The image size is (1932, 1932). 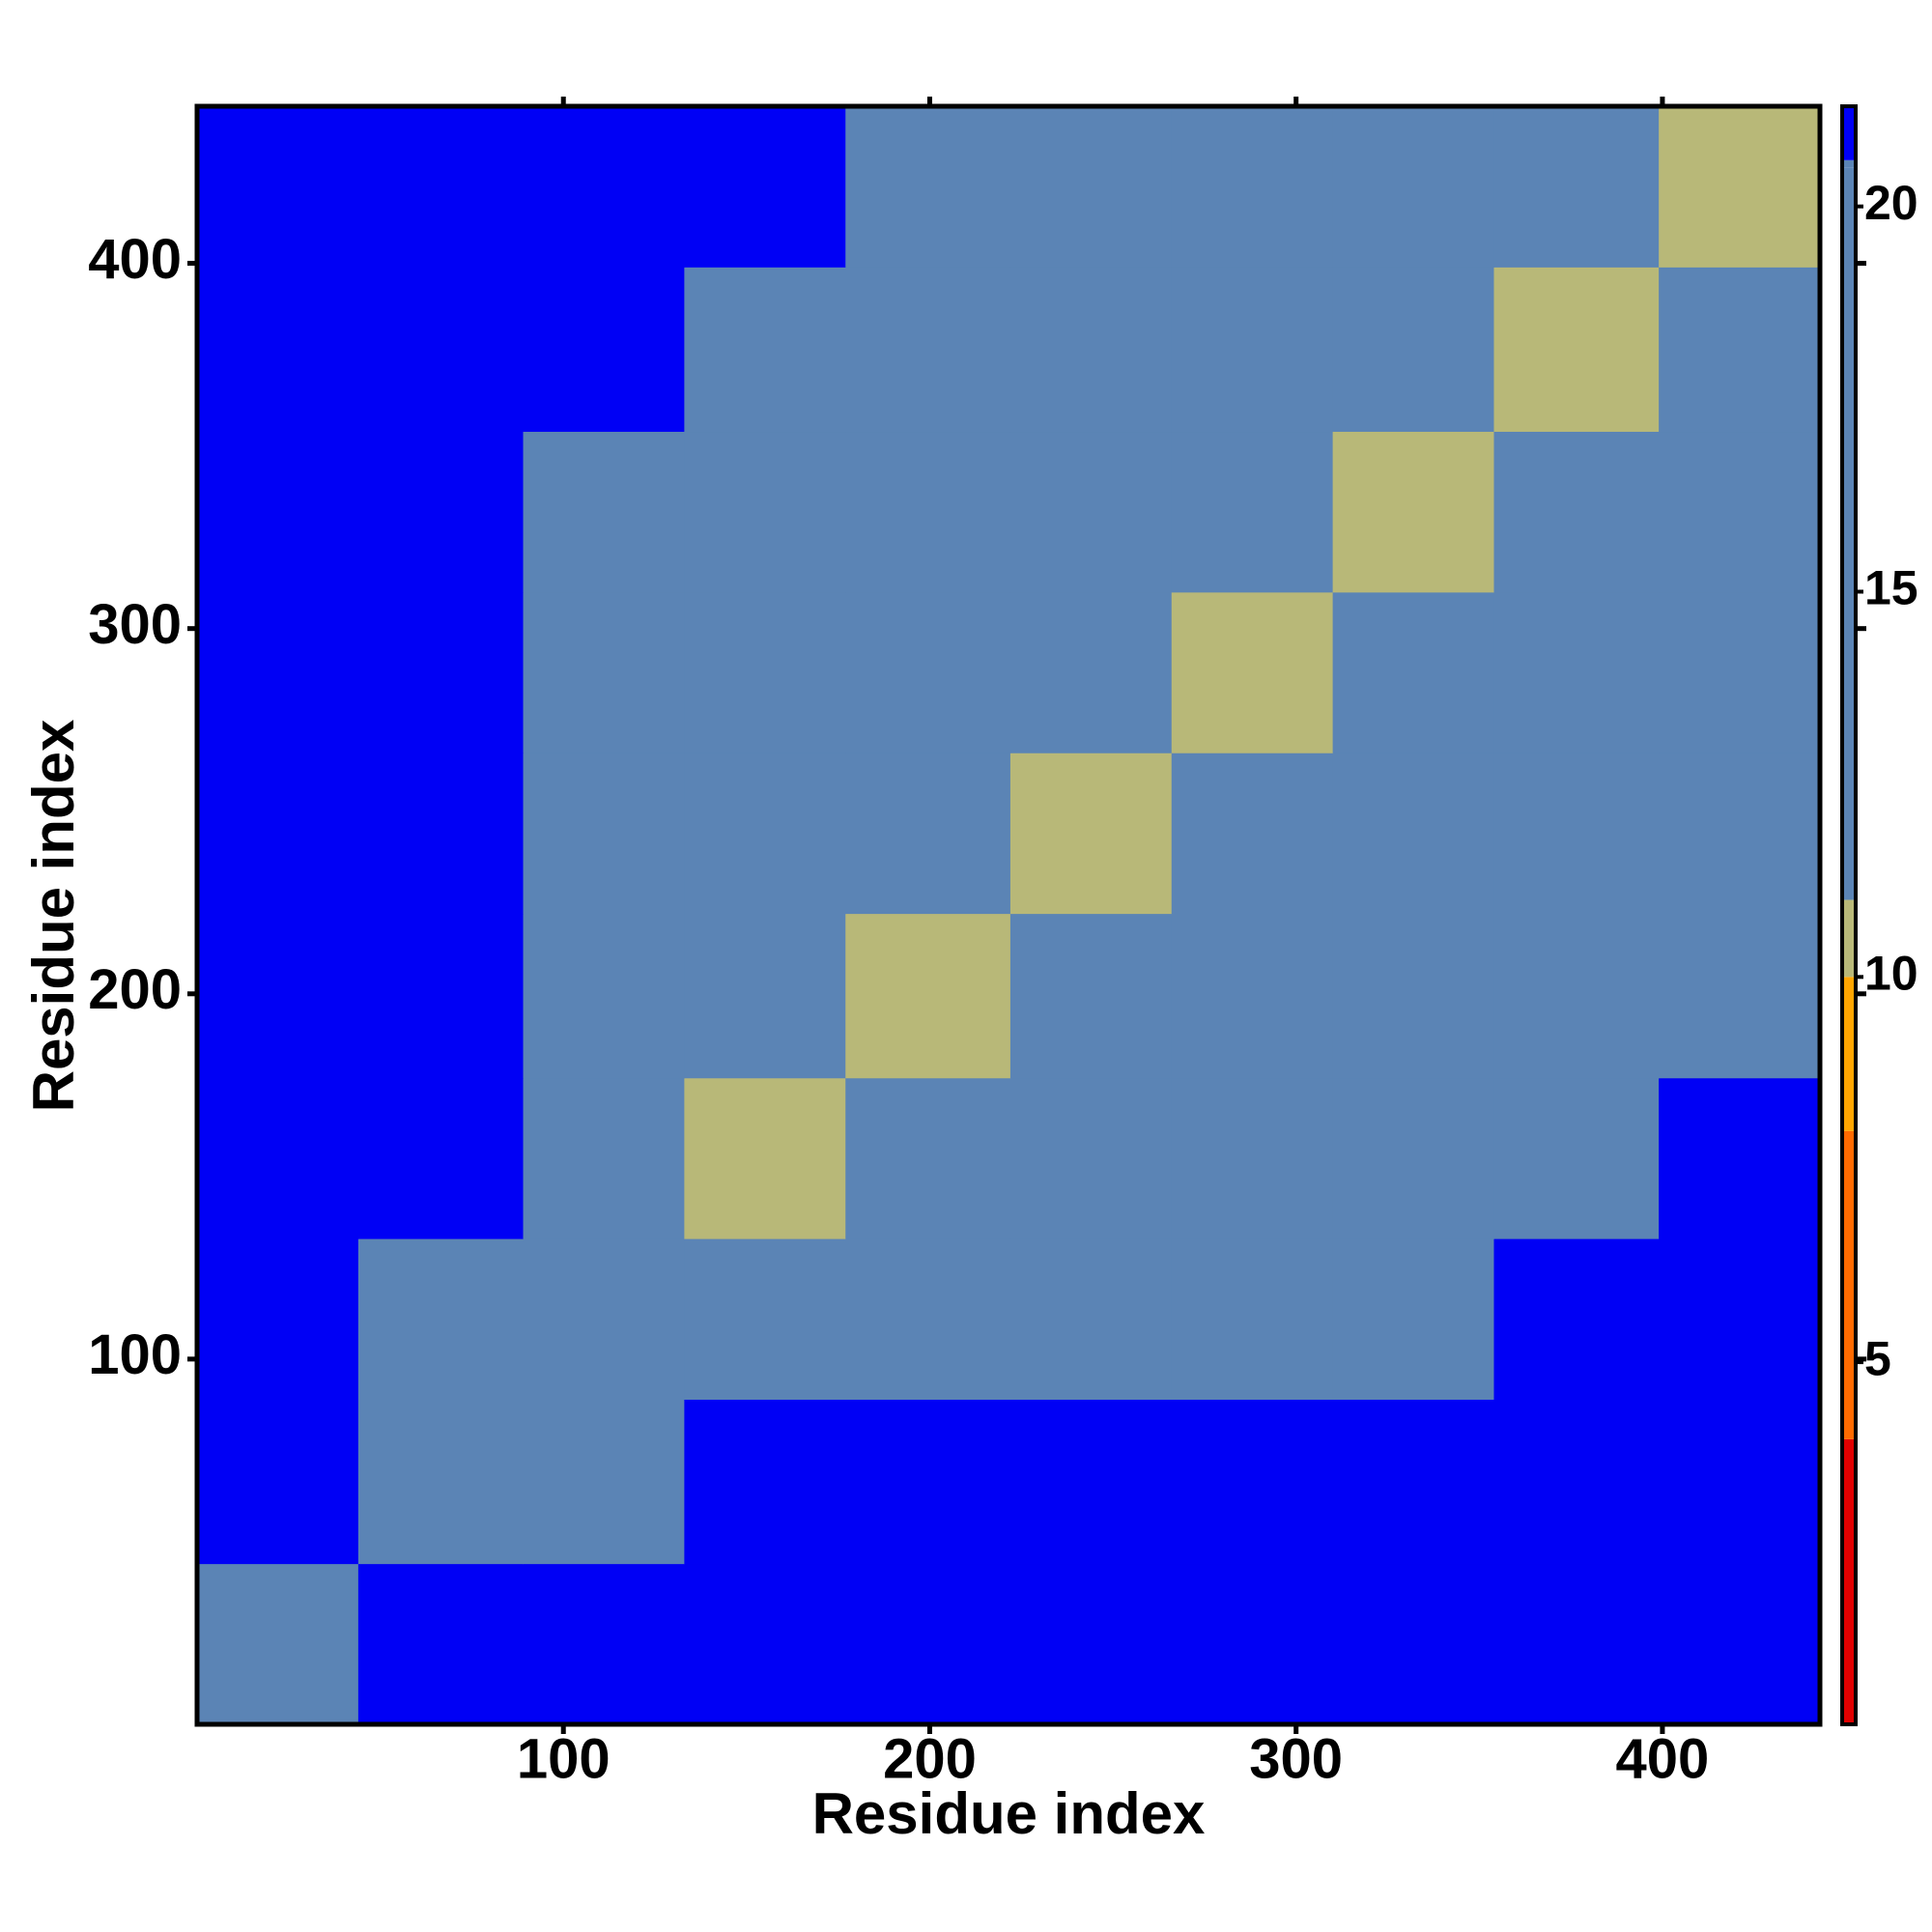 I want to click on colorbar-tick-label: 10, so click(x=1891, y=974).